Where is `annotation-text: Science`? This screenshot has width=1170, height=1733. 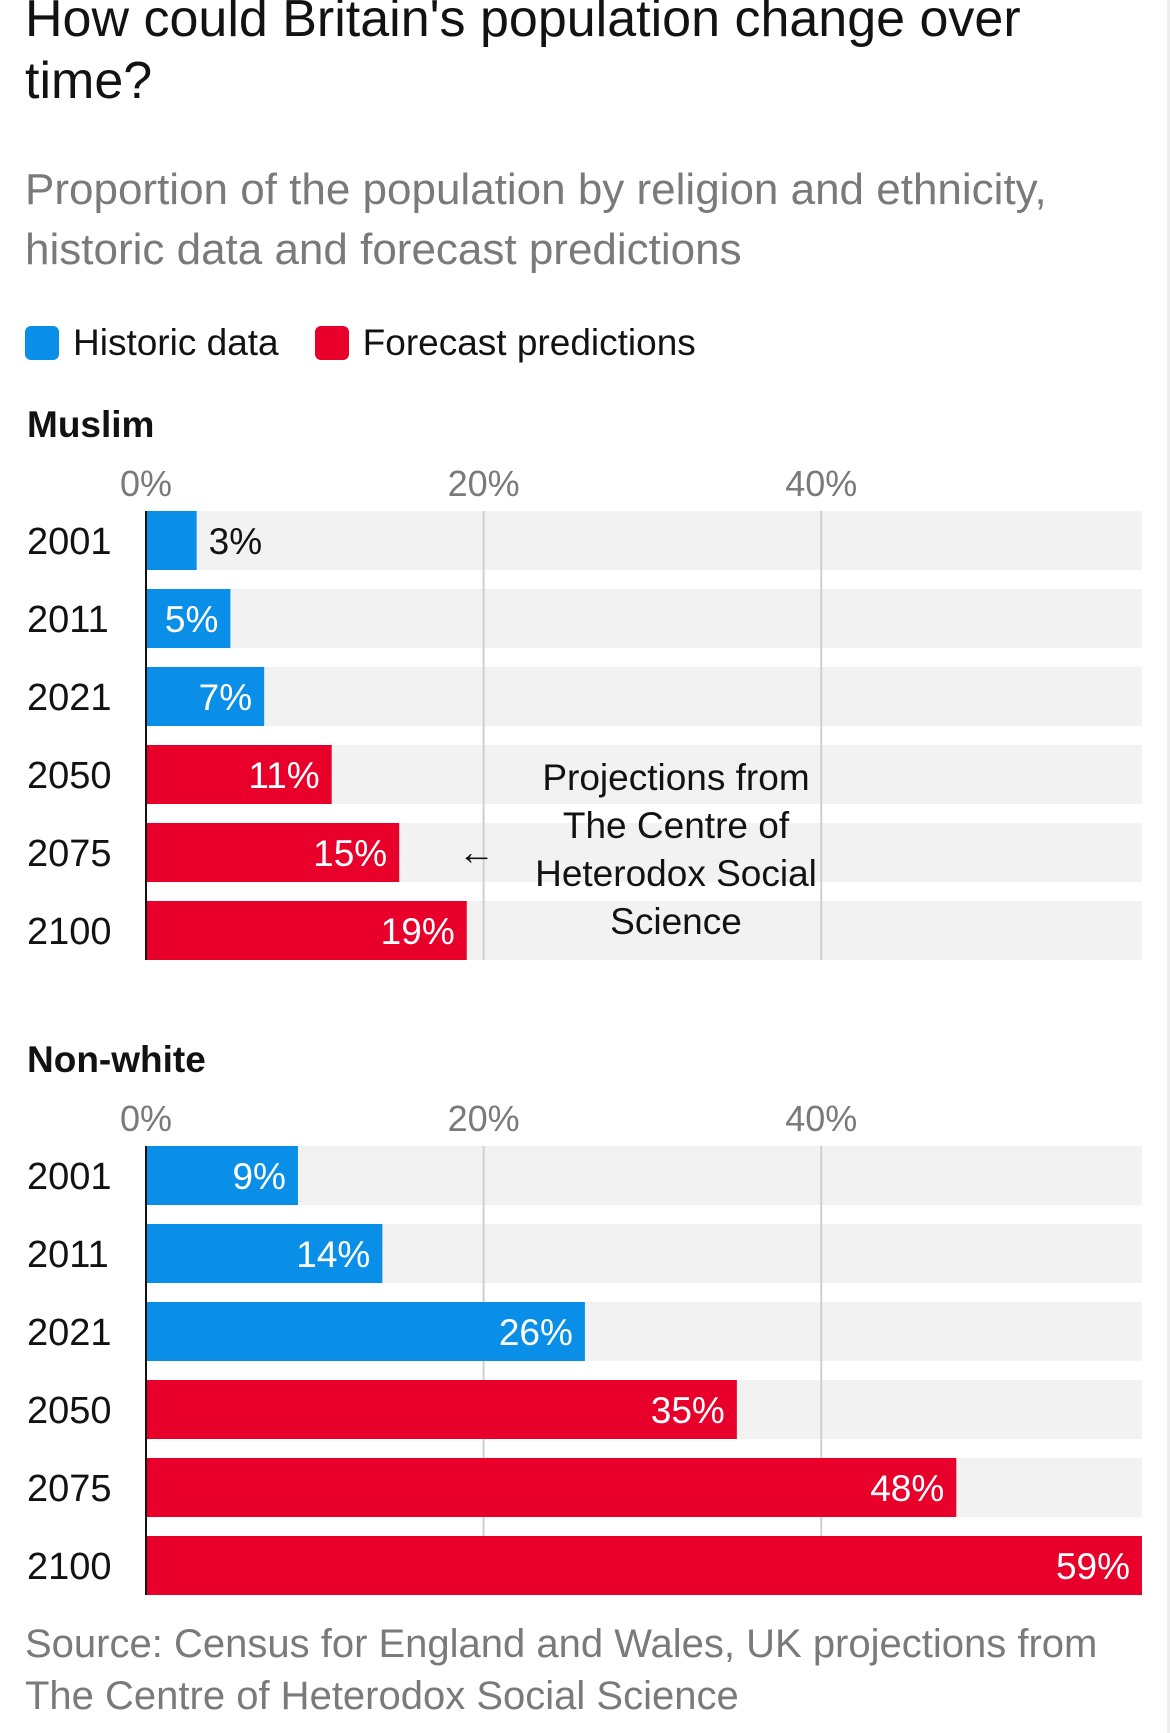 annotation-text: Science is located at coordinates (676, 921).